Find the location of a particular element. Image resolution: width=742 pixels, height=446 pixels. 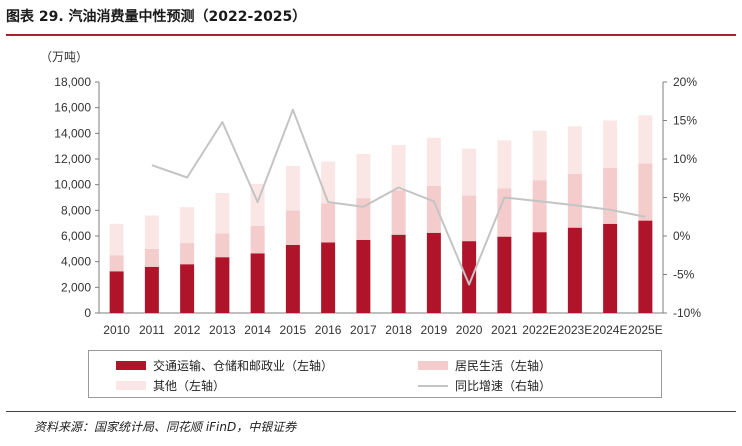

x-tick-label: 2020 is located at coordinates (469, 330).